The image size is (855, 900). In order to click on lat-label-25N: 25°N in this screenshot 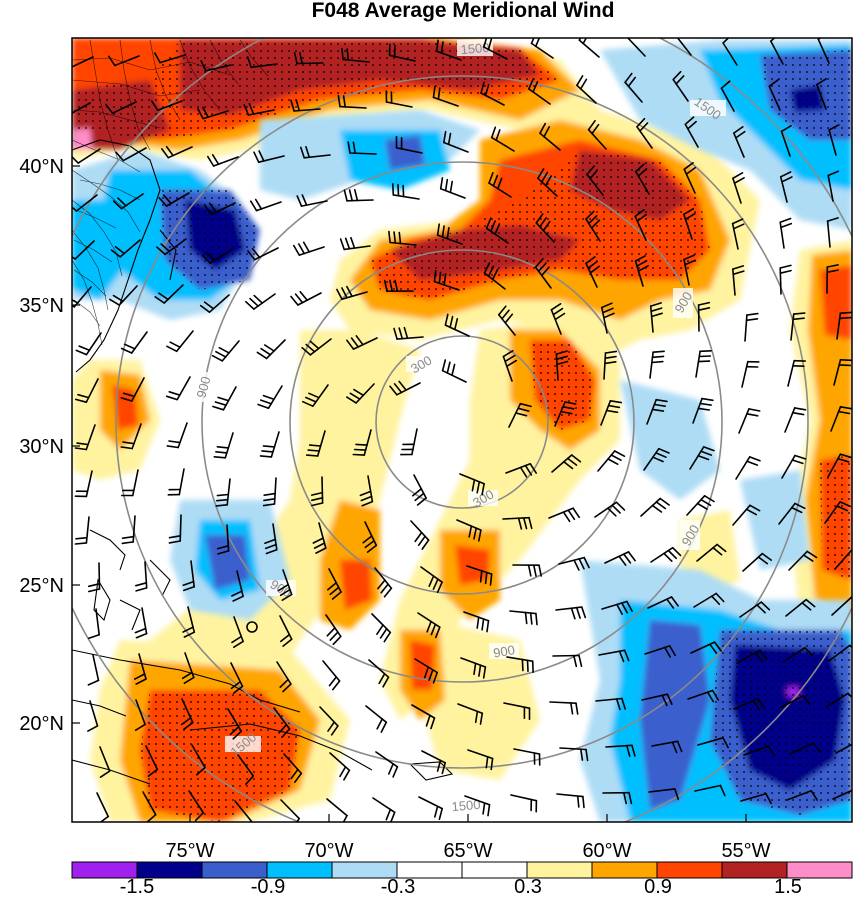, I will do `click(41, 586)`.